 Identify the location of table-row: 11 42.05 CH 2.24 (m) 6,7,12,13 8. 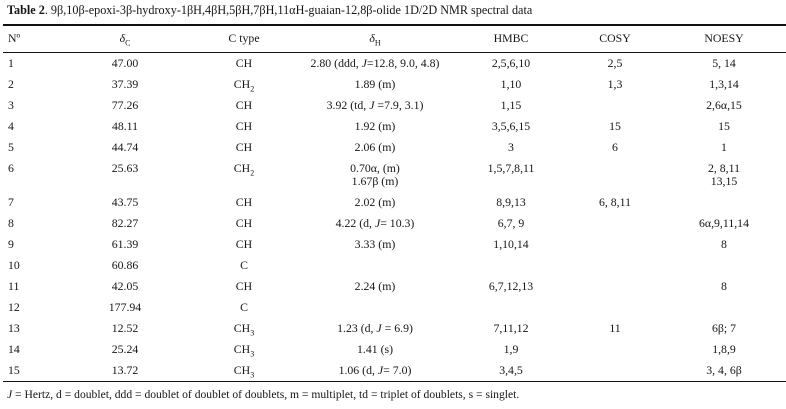
(394, 286).